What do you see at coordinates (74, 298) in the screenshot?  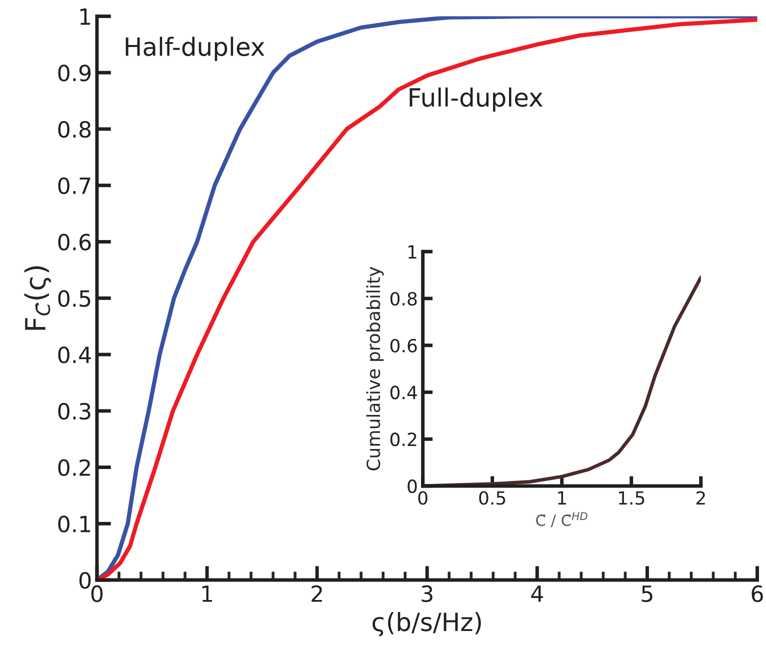 I see `y-tick-label: 0.5` at bounding box center [74, 298].